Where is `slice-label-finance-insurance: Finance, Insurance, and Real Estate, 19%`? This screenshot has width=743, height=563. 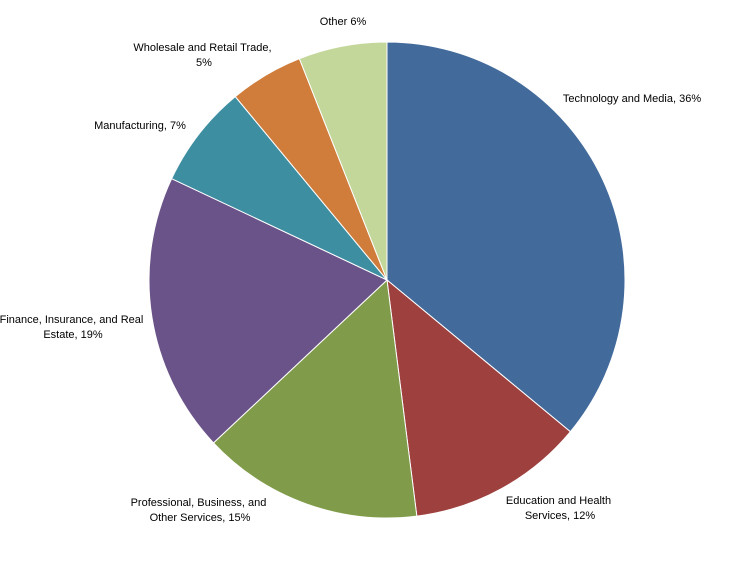
slice-label-finance-insurance: Finance, Insurance, and Real Estate, 19% is located at coordinates (73, 327).